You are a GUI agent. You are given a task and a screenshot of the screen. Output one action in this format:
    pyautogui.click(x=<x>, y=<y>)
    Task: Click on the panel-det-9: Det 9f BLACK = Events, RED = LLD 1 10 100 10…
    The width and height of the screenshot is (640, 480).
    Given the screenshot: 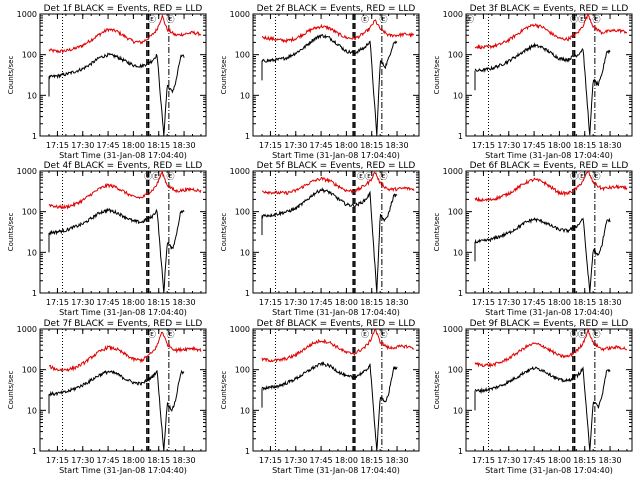 What is the action you would take?
    pyautogui.click(x=533, y=397)
    